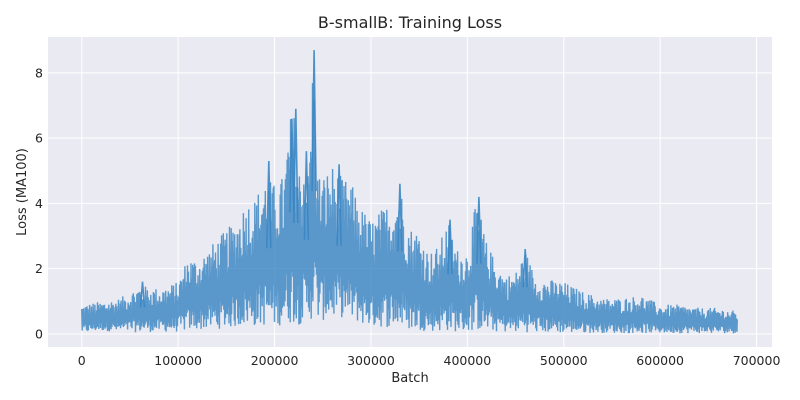 The image size is (800, 400). What do you see at coordinates (660, 360) in the screenshot?
I see `x-tick-label: 600000` at bounding box center [660, 360].